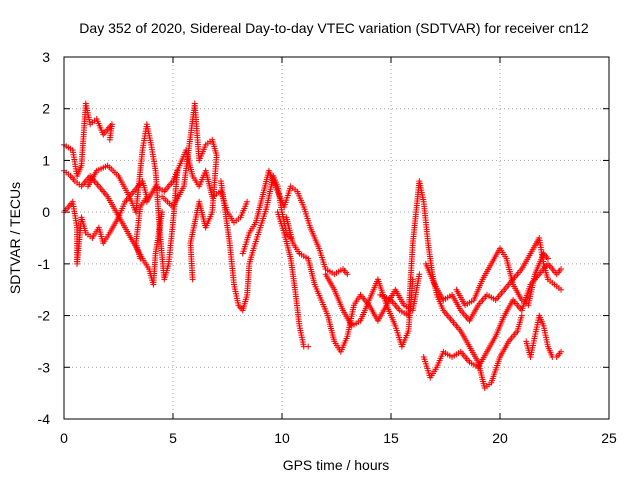 This screenshot has height=480, width=640. Describe the element at coordinates (173, 438) in the screenshot. I see `x-tick-label: 5` at that location.